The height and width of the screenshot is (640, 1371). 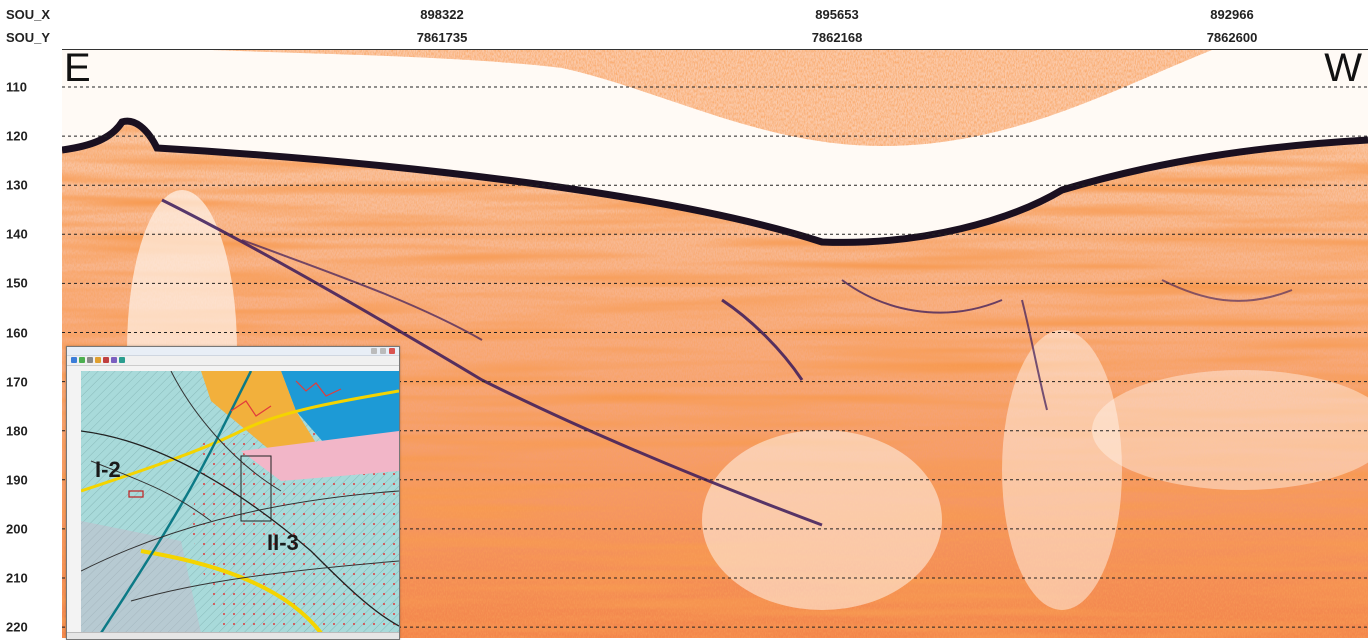 I want to click on inset-statusbar, so click(x=233, y=635).